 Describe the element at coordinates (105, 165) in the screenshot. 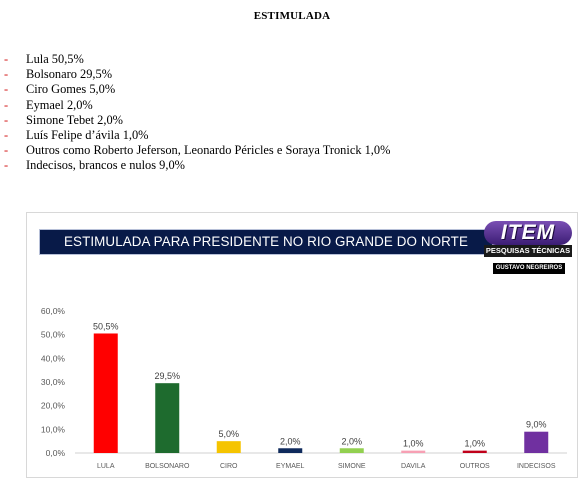

I see `list-item-text: Indecisos, brancos e nulos 9,0%` at that location.